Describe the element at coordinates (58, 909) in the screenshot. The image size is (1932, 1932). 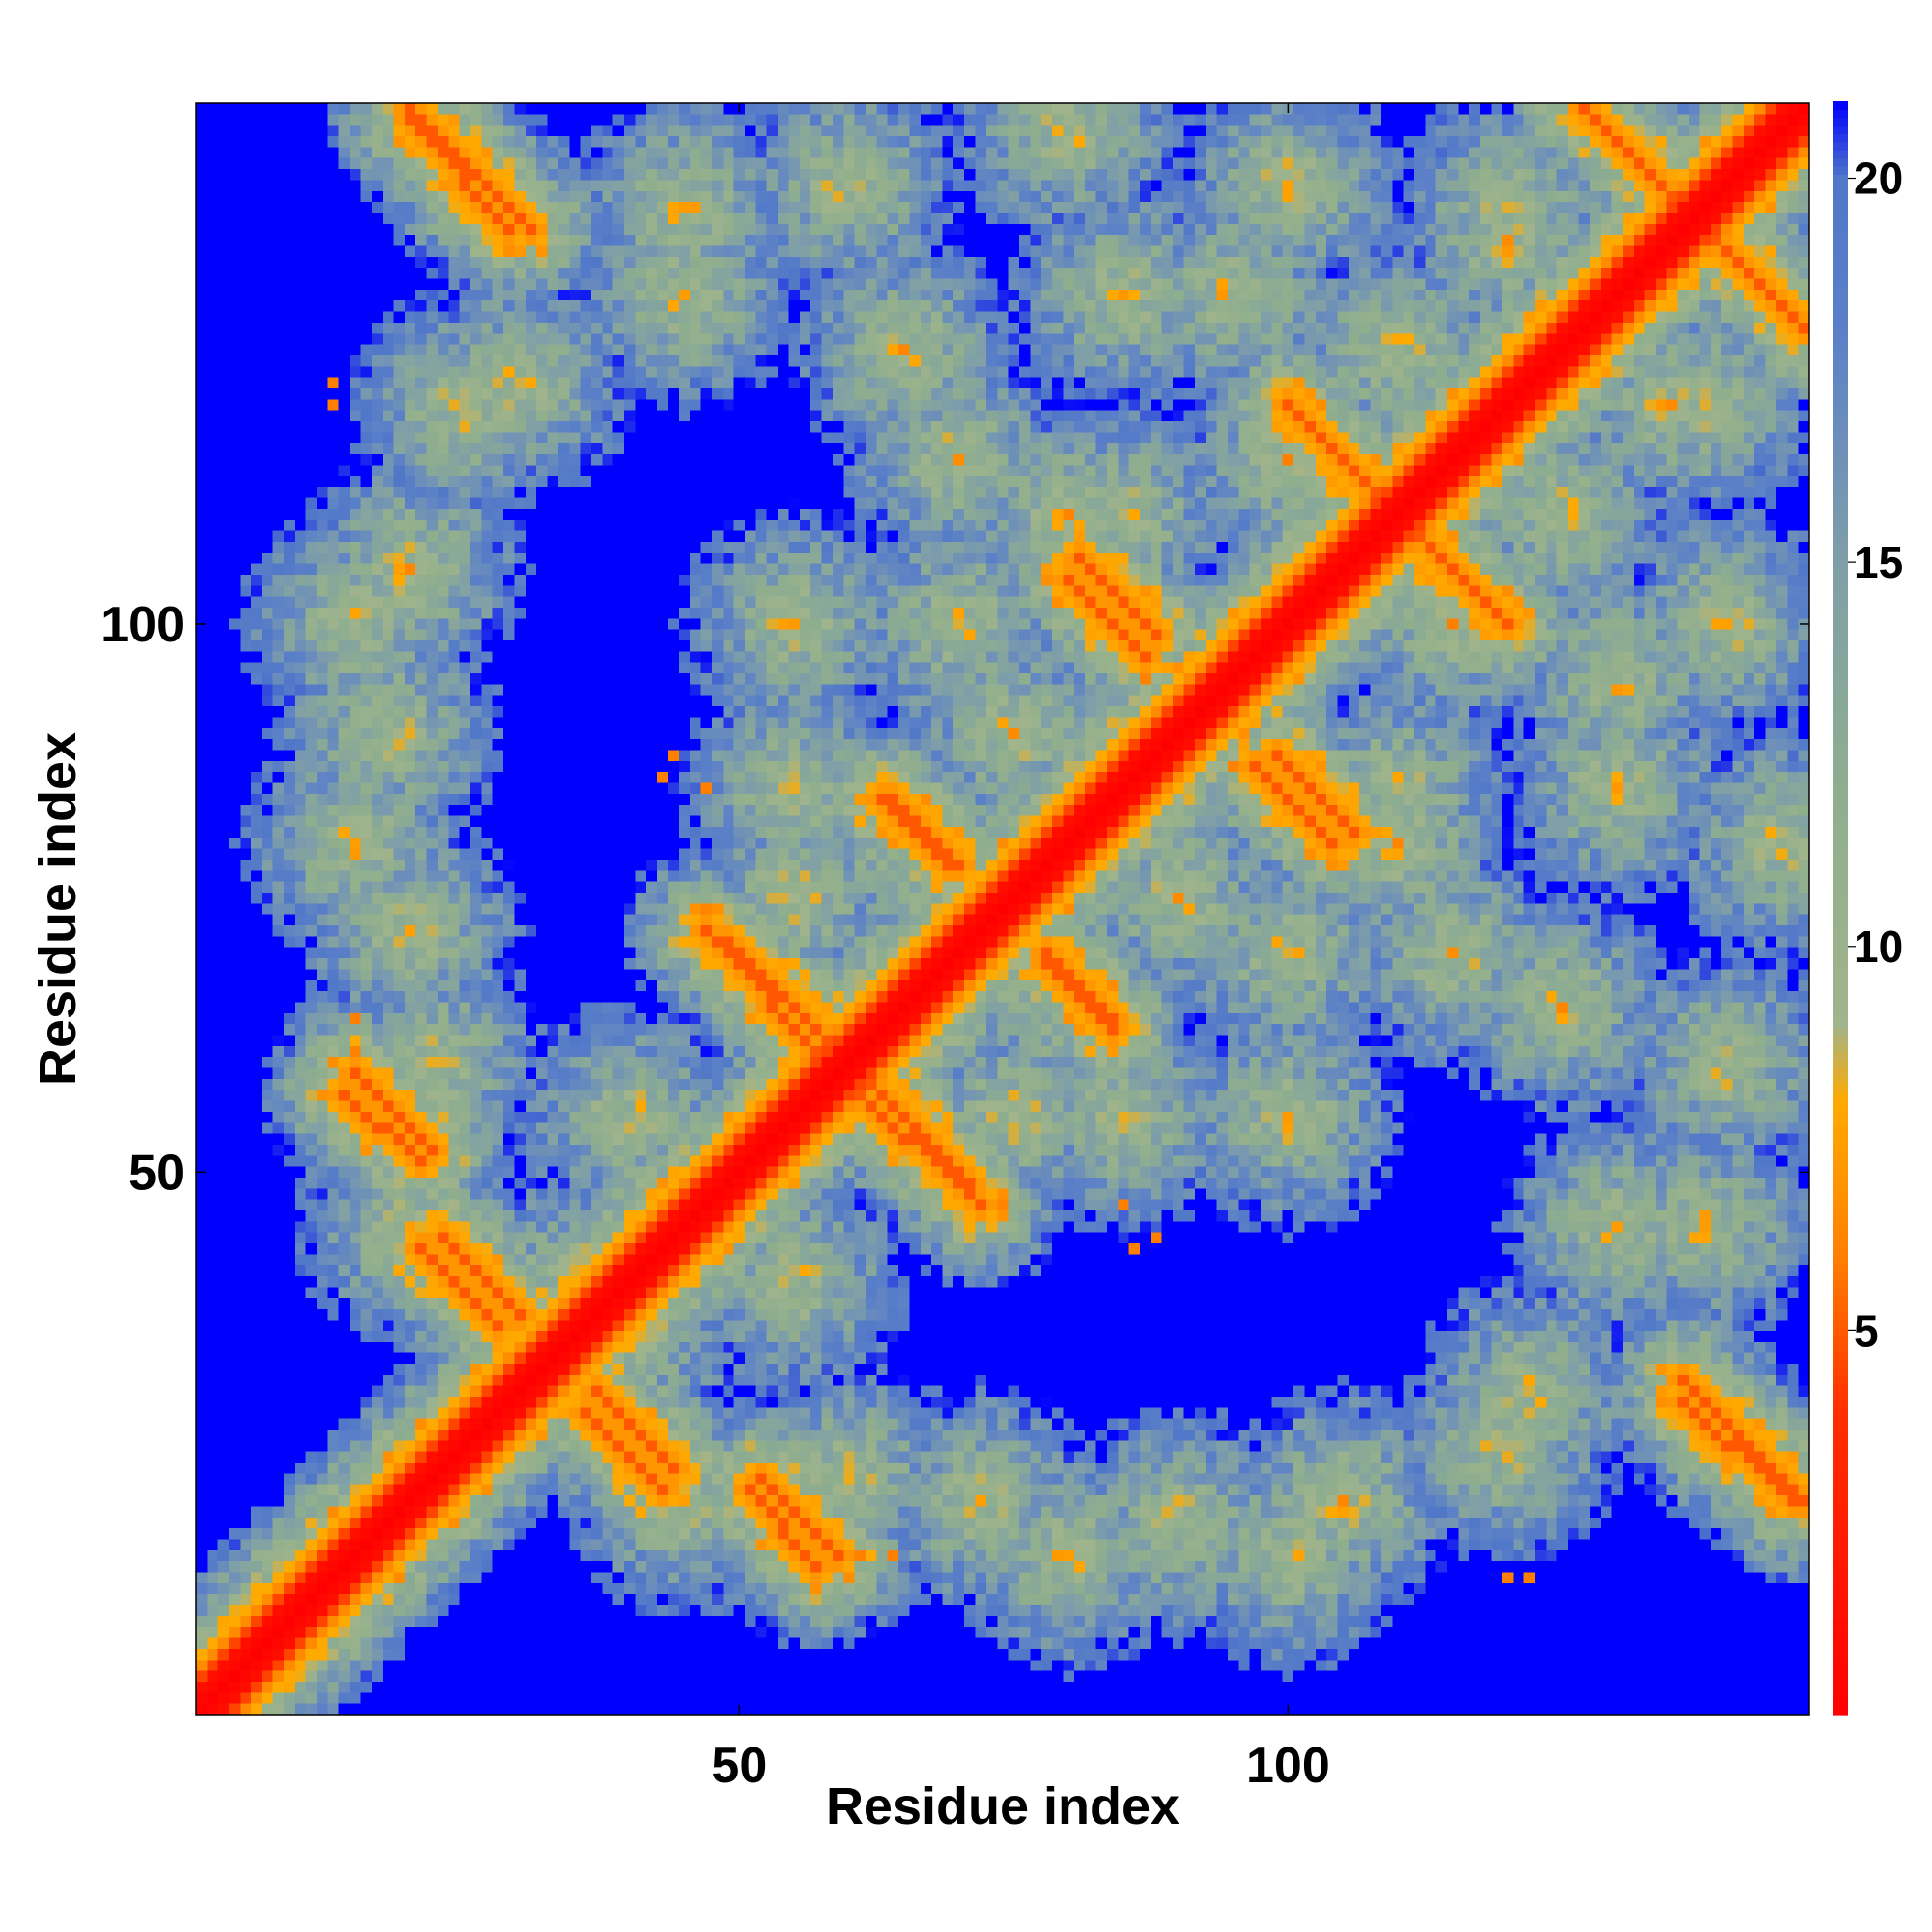
I see `y-axis-title: Residue index` at that location.